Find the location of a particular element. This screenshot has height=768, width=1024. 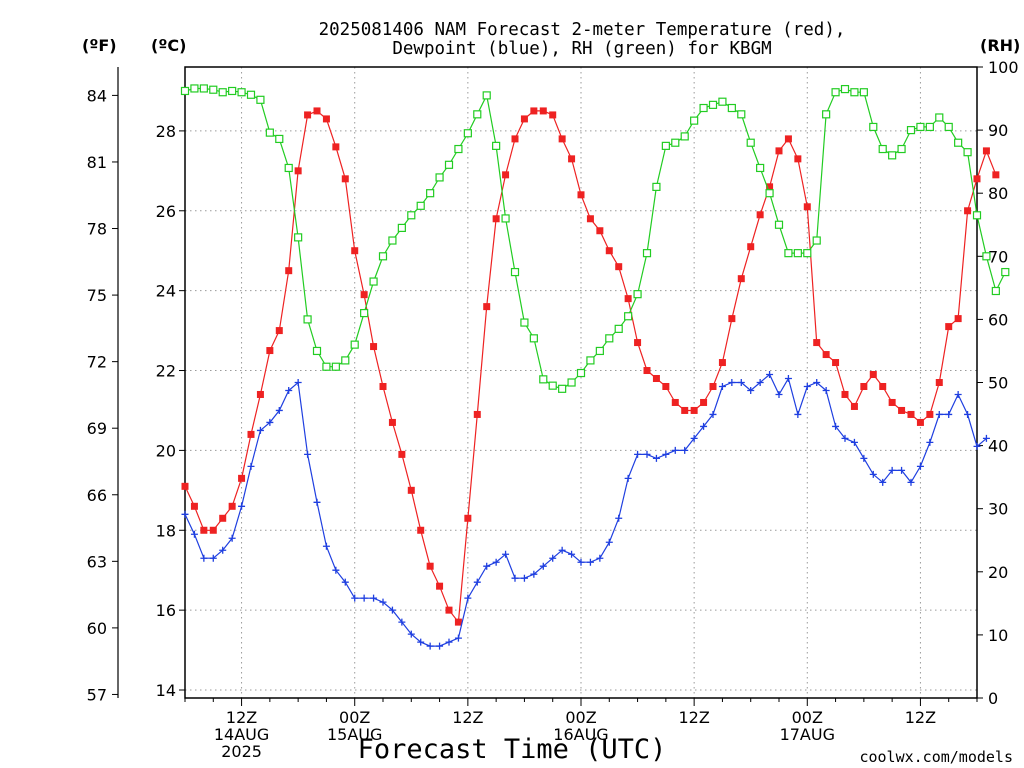

rh-tick-label: 70 is located at coordinates (998, 256).